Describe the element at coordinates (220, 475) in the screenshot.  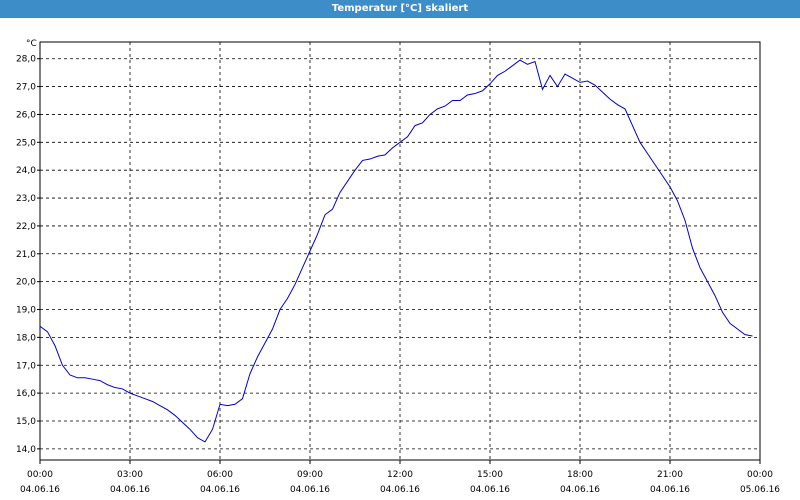
I see `x-tick-label: 06:00` at that location.